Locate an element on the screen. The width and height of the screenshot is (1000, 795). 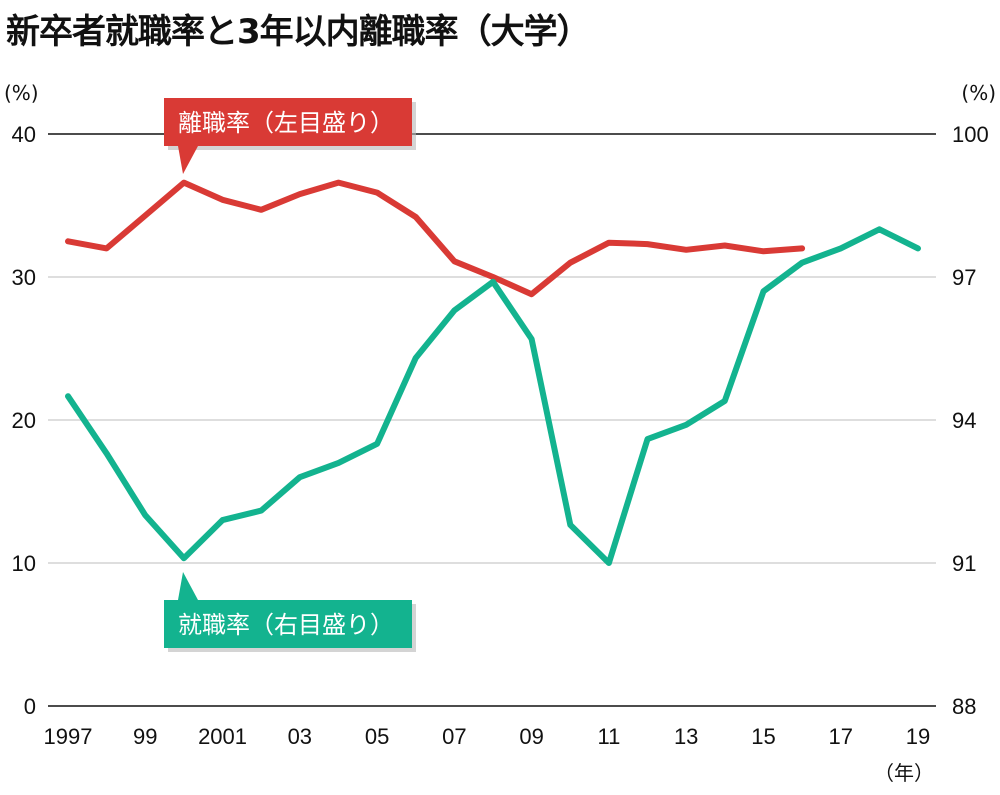
callout-label: 就職率（右目盛り） is located at coordinates (286, 625).